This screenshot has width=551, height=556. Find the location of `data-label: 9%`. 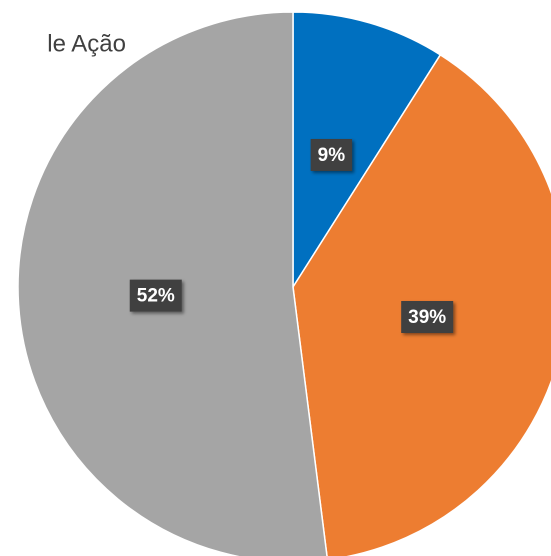

data-label: 9% is located at coordinates (331, 154).